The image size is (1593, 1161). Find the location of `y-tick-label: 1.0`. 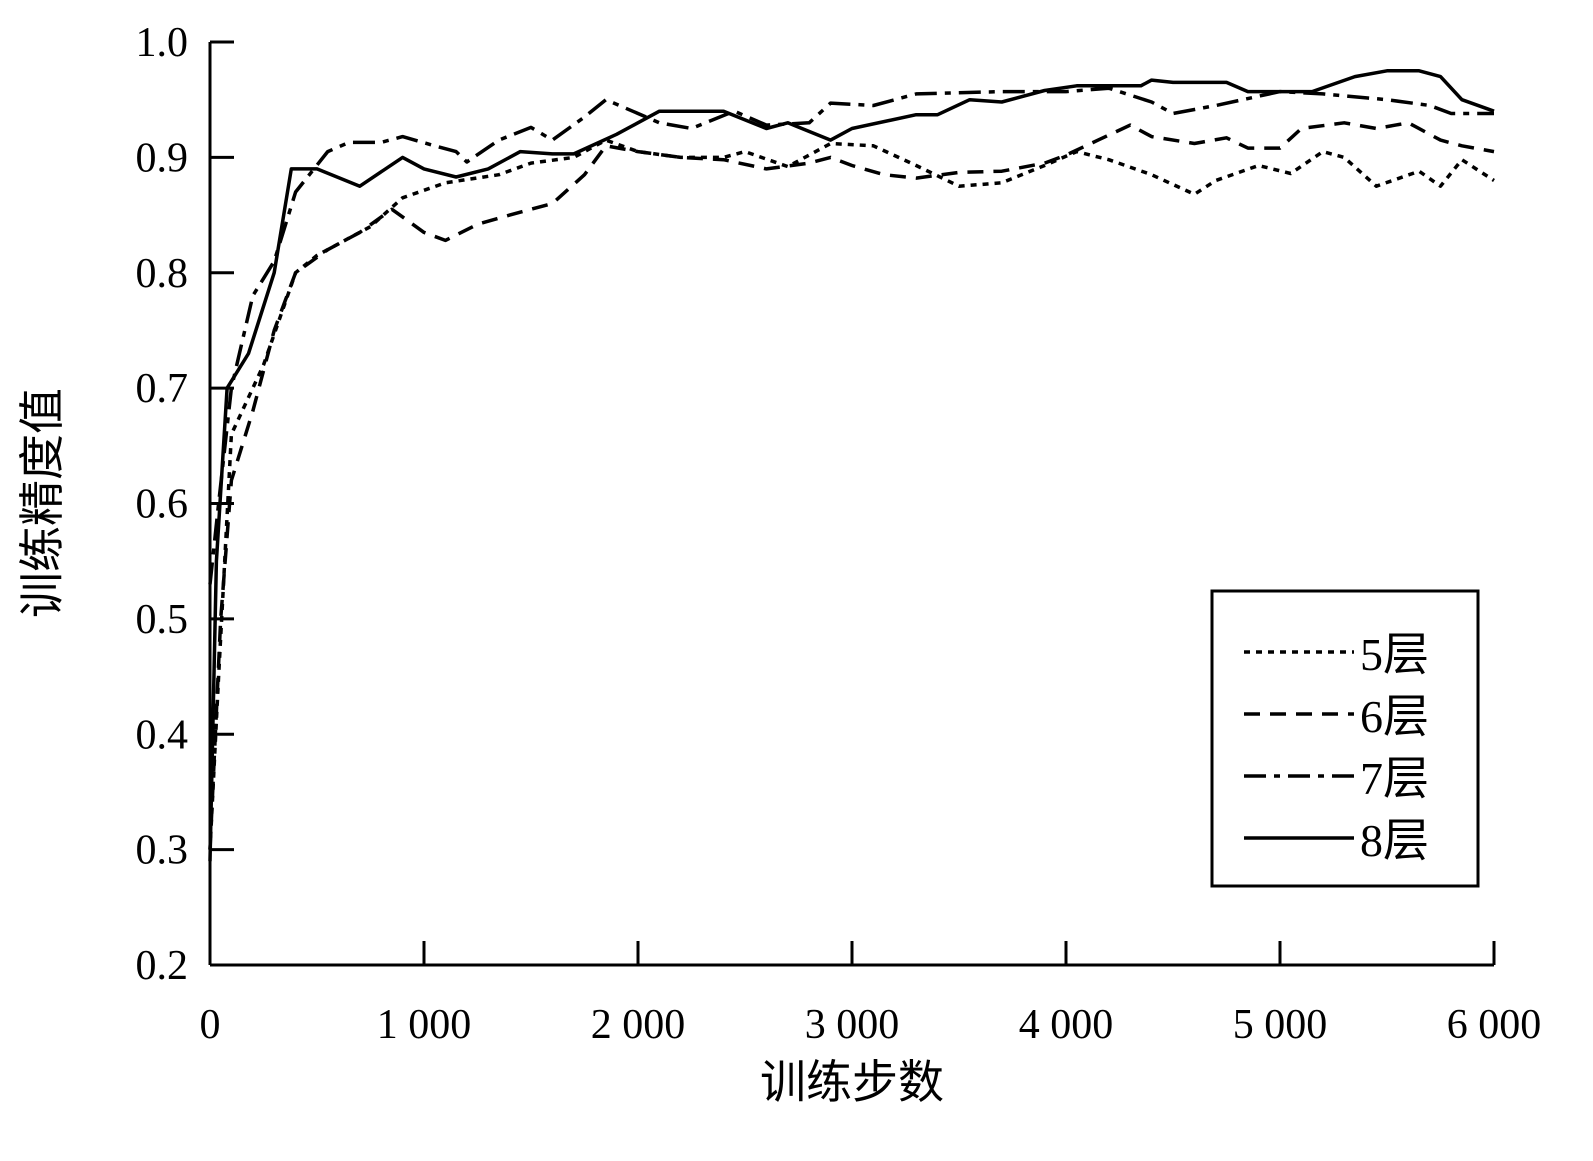

y-tick-label: 1.0 is located at coordinates (162, 43).